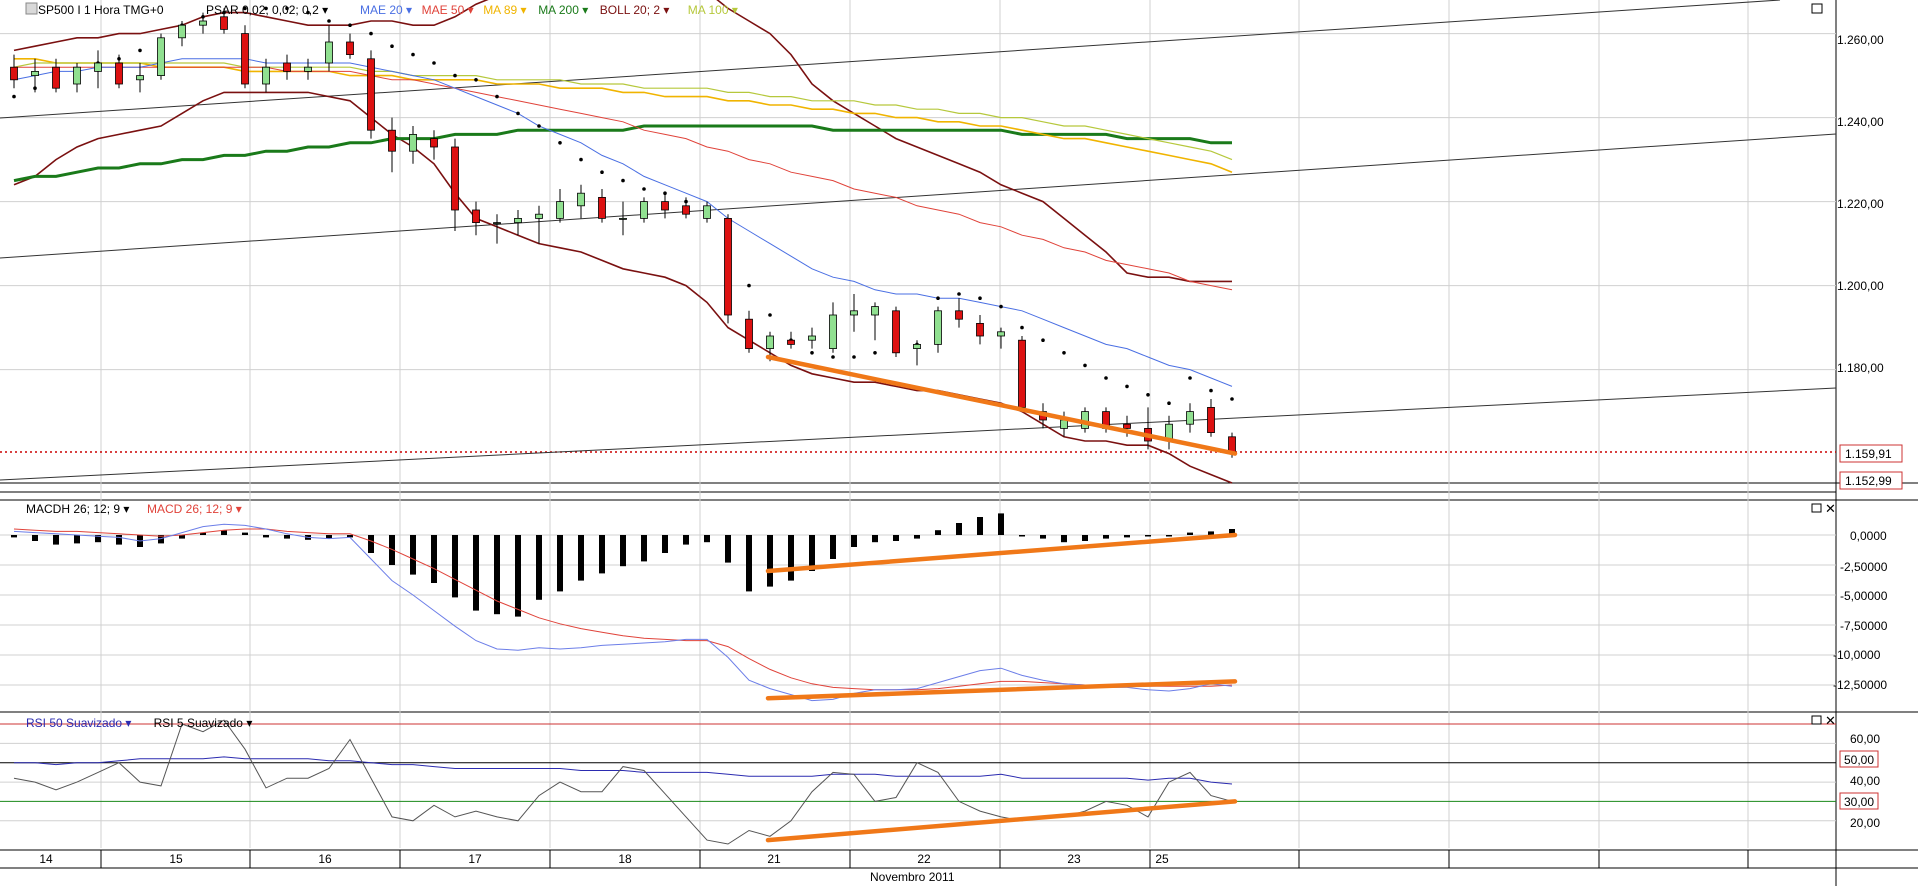 The width and height of the screenshot is (1918, 886). I want to click on indicator-label: MA 100 ▾, so click(713, 10).